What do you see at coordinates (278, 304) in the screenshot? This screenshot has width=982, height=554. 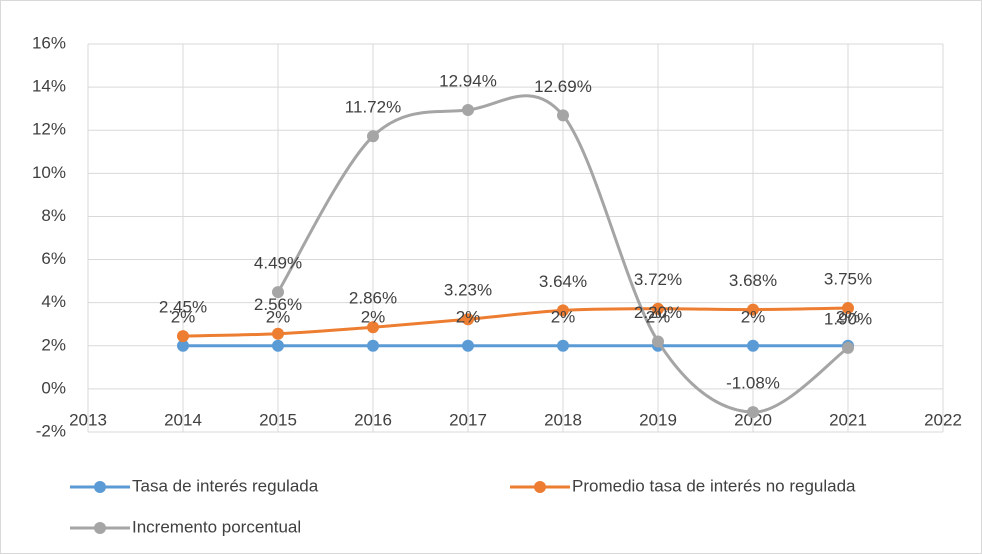 I see `data-label: 2.56%` at bounding box center [278, 304].